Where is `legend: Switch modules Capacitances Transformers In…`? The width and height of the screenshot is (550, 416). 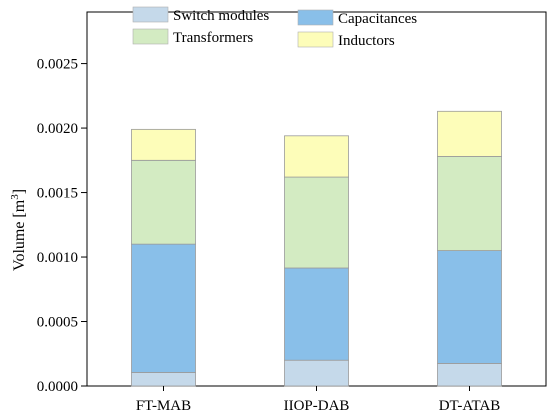
legend: Switch modules Capacitances Transformers In… is located at coordinates (274, 27).